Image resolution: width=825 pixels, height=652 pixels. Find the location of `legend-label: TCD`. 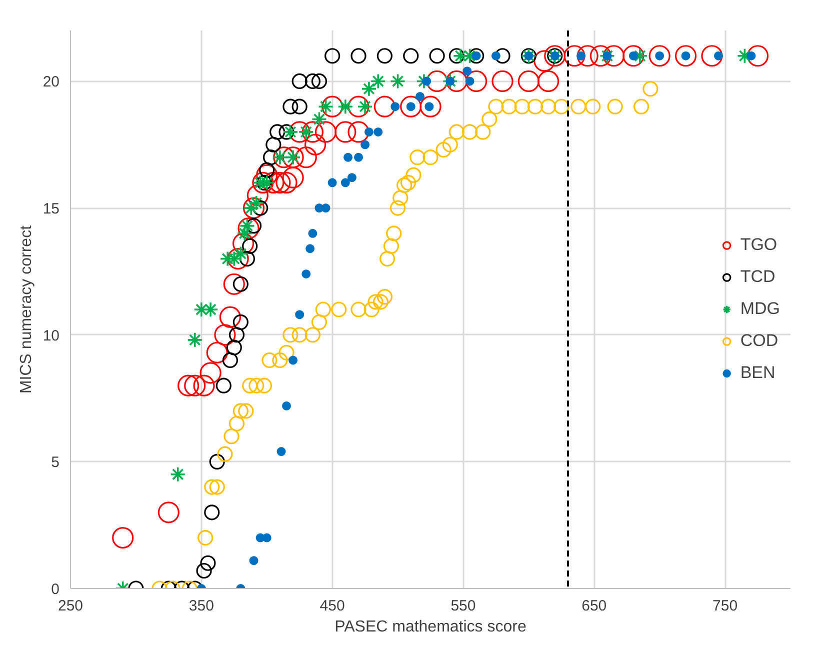

legend-label: TCD is located at coordinates (758, 277).